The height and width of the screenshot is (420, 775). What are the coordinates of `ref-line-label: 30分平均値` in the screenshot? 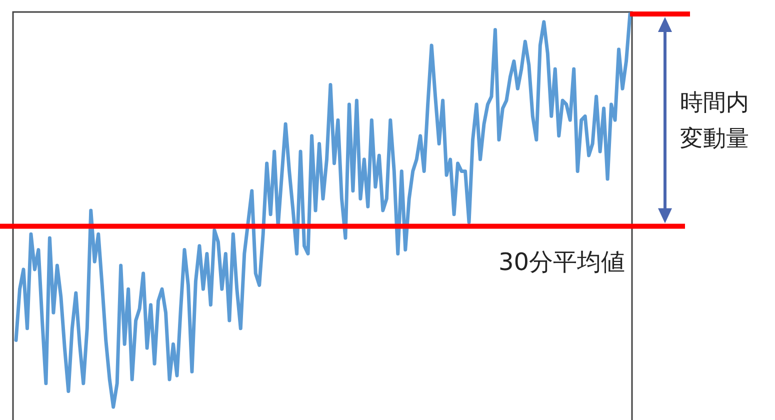 It's located at (561, 262).